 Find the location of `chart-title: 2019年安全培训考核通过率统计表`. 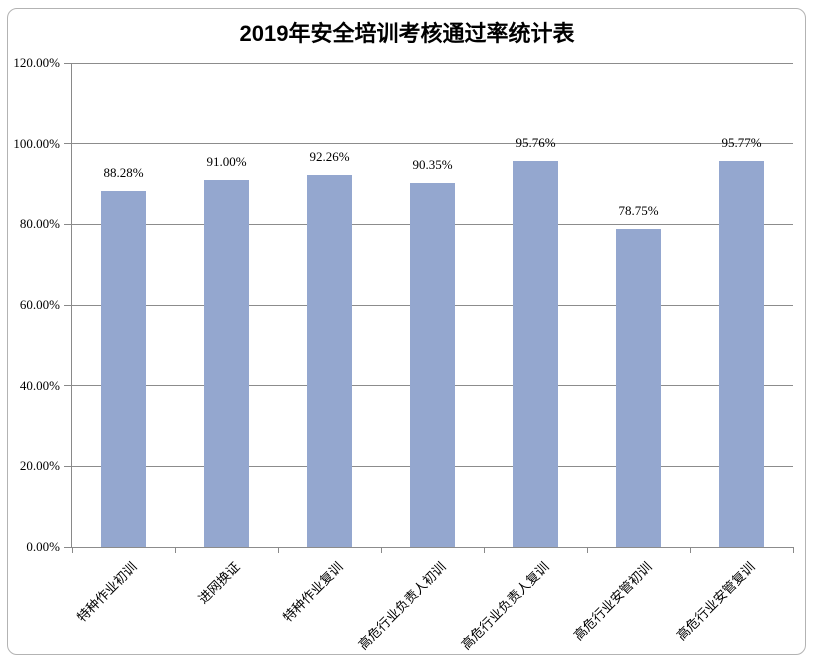

chart-title: 2019年安全培训考核通过率统计表 is located at coordinates (407, 33).